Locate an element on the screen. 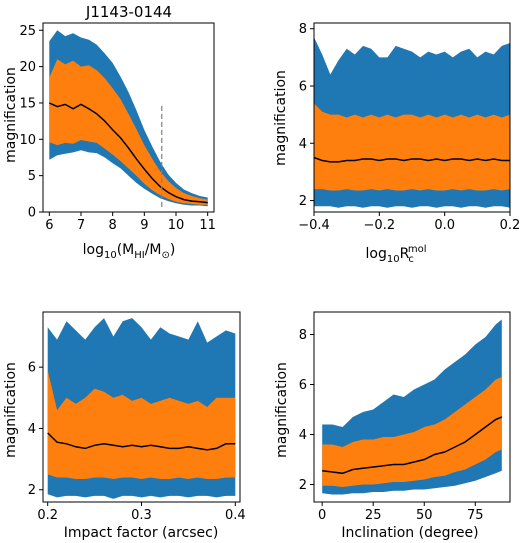 This screenshot has height=543, width=520. x-tick-label: 7 is located at coordinates (81, 225).